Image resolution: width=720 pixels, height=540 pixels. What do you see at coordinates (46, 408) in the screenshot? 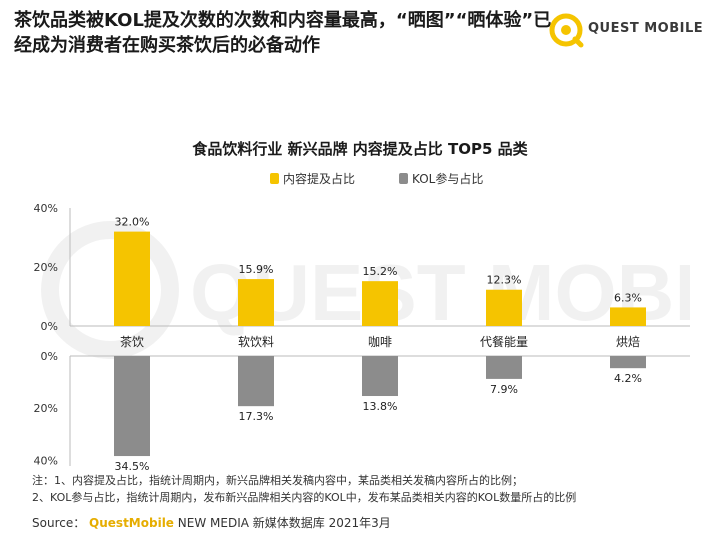
I see `lower-tick-label: 20%` at bounding box center [46, 408].